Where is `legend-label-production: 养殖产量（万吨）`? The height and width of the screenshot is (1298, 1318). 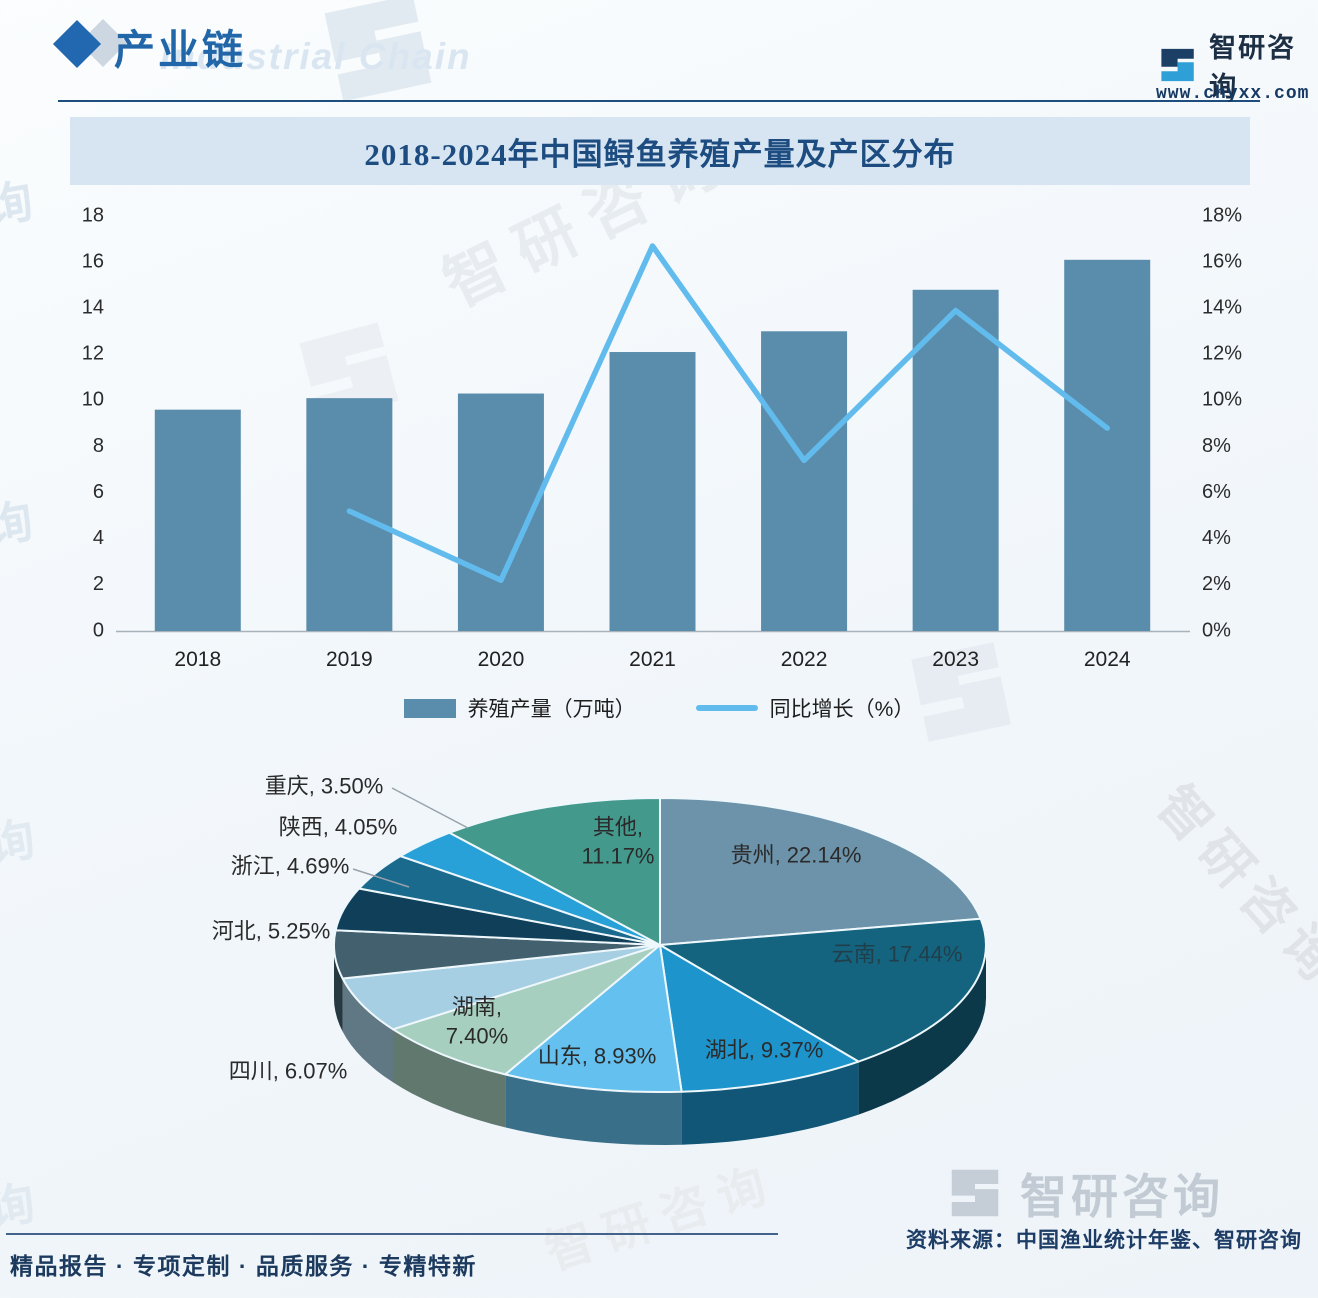 legend-label-production: 养殖产量（万吨） is located at coordinates (551, 709).